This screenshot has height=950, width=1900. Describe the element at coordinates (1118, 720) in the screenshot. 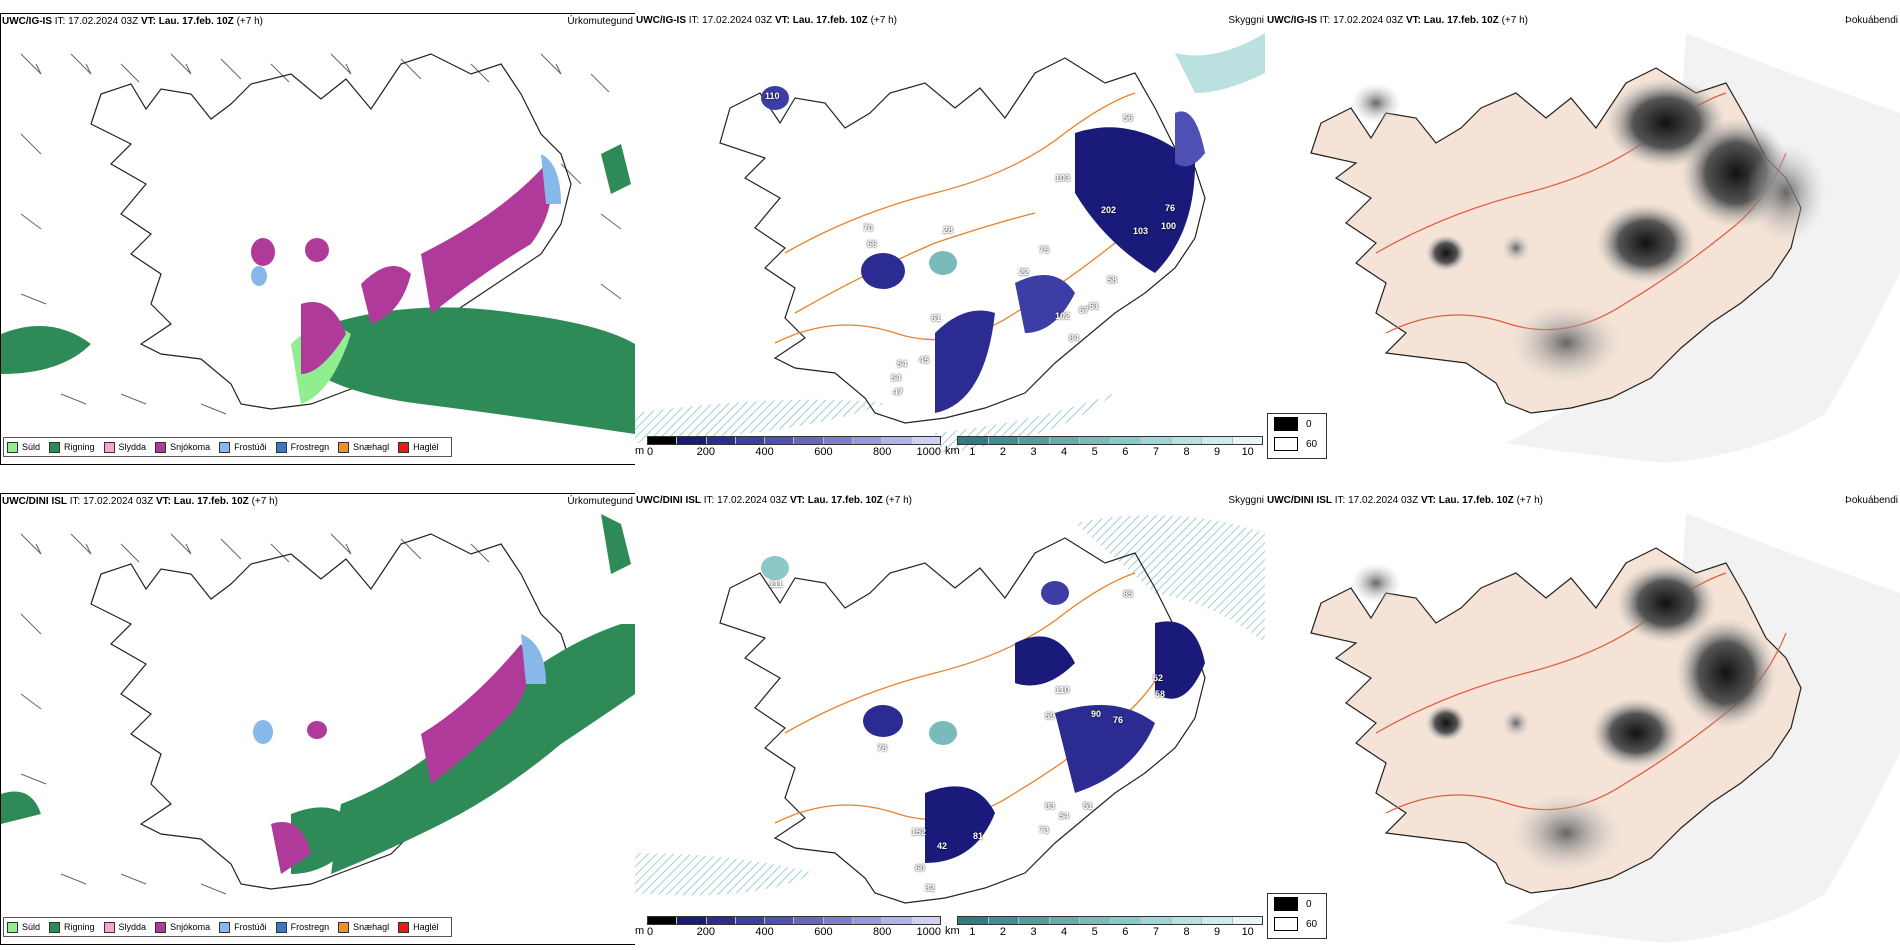

I see `visibility-value-label: 76` at that location.